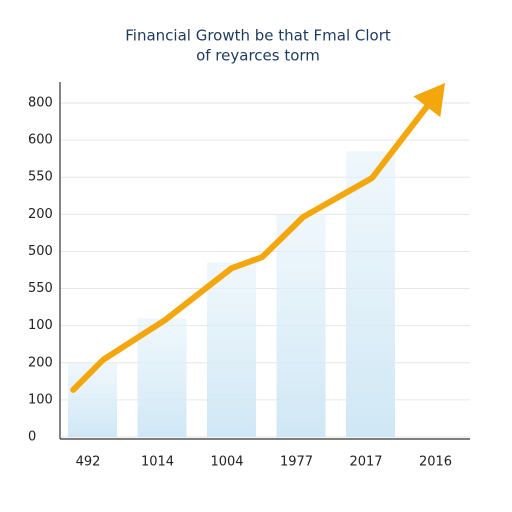 Image resolution: width=512 pixels, height=512 pixels. I want to click on arrow-head, so click(429, 100).